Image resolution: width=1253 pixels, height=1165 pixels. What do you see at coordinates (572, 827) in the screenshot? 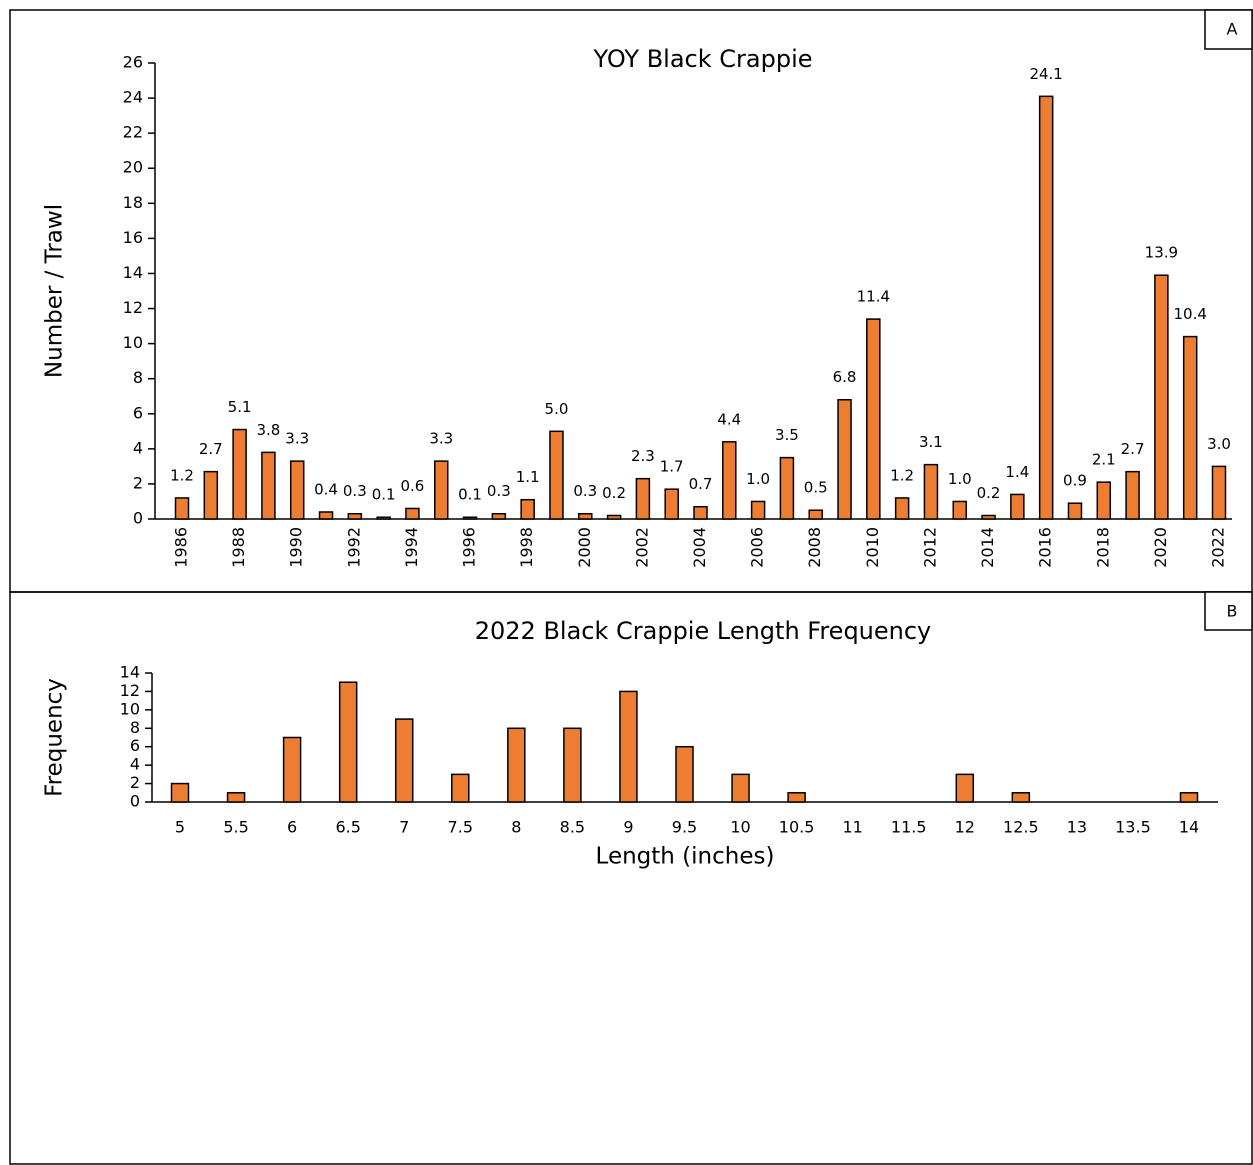
I see `x-tick-label: 8.5` at bounding box center [572, 827].